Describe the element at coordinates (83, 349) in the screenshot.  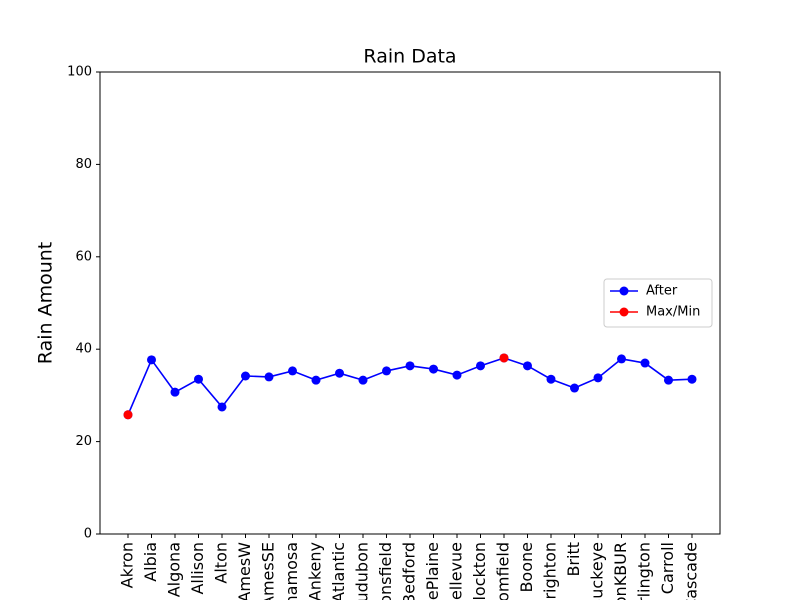
I see `y-tick-label: 40` at that location.